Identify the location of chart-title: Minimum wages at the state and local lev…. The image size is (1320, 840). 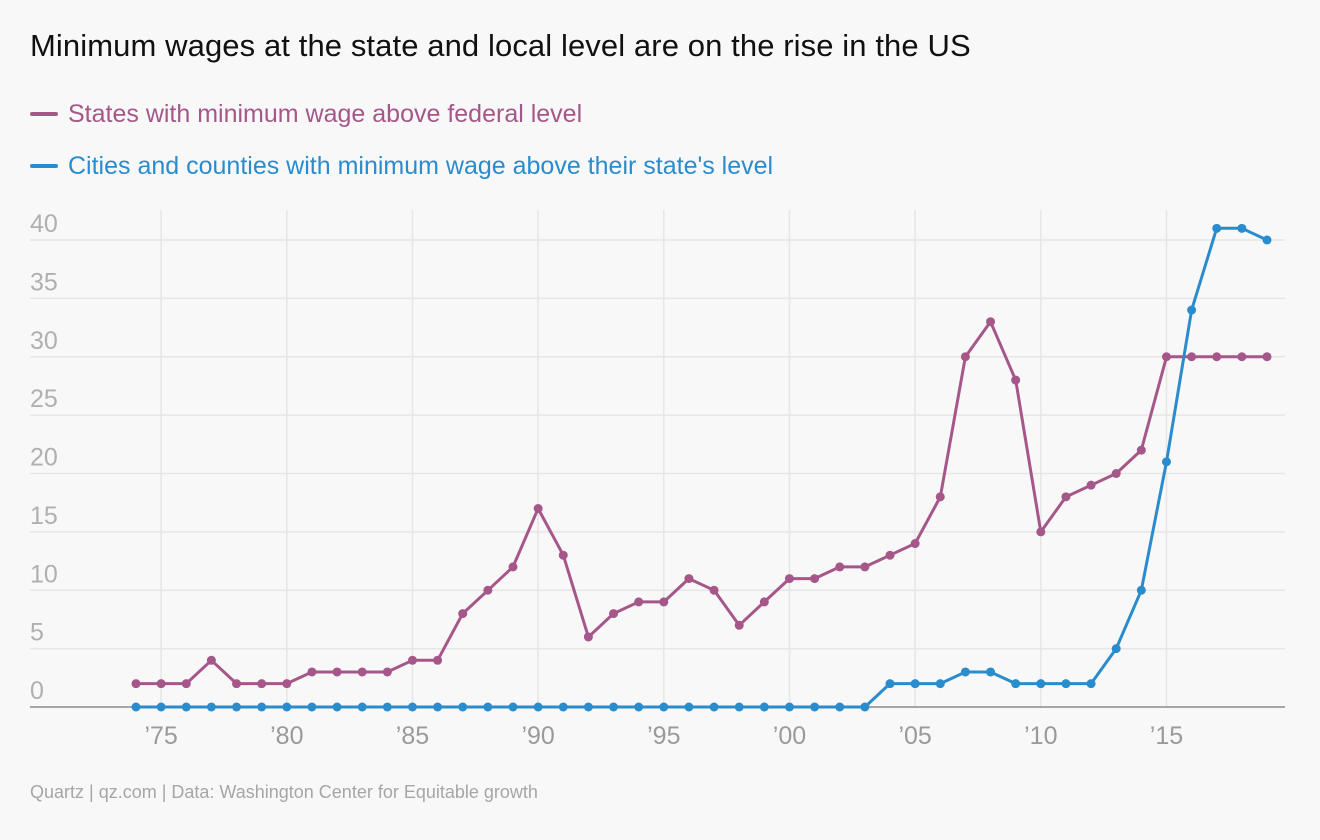
(500, 45).